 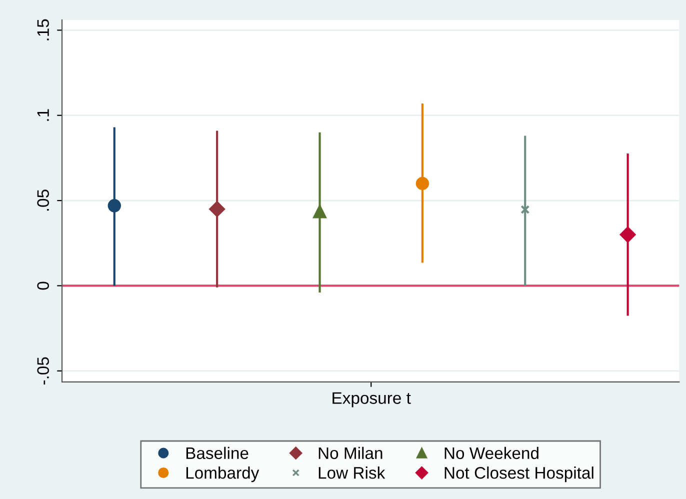 I want to click on legend-label: Baseline, so click(x=217, y=453).